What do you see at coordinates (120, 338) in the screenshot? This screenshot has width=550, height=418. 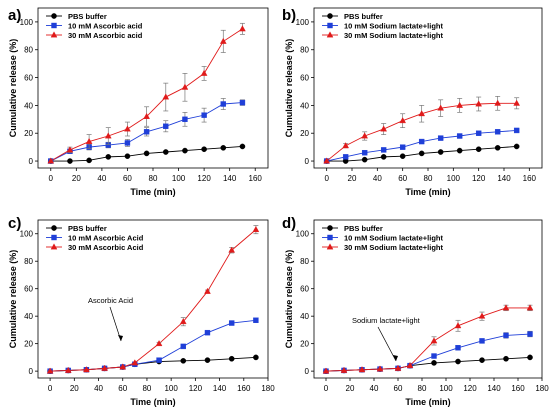 I see `annotation-arrowhead` at bounding box center [120, 338].